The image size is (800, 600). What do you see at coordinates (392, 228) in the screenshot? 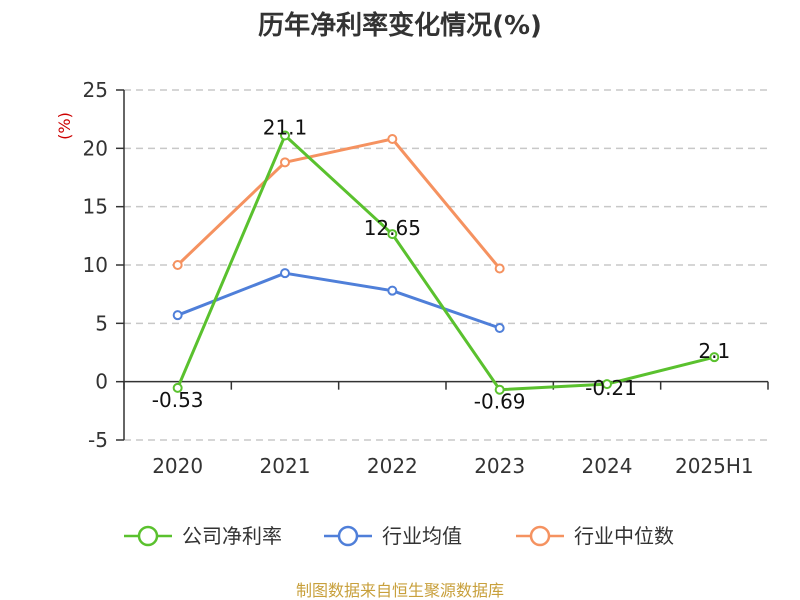
I see `data-label: 12.65` at bounding box center [392, 228].